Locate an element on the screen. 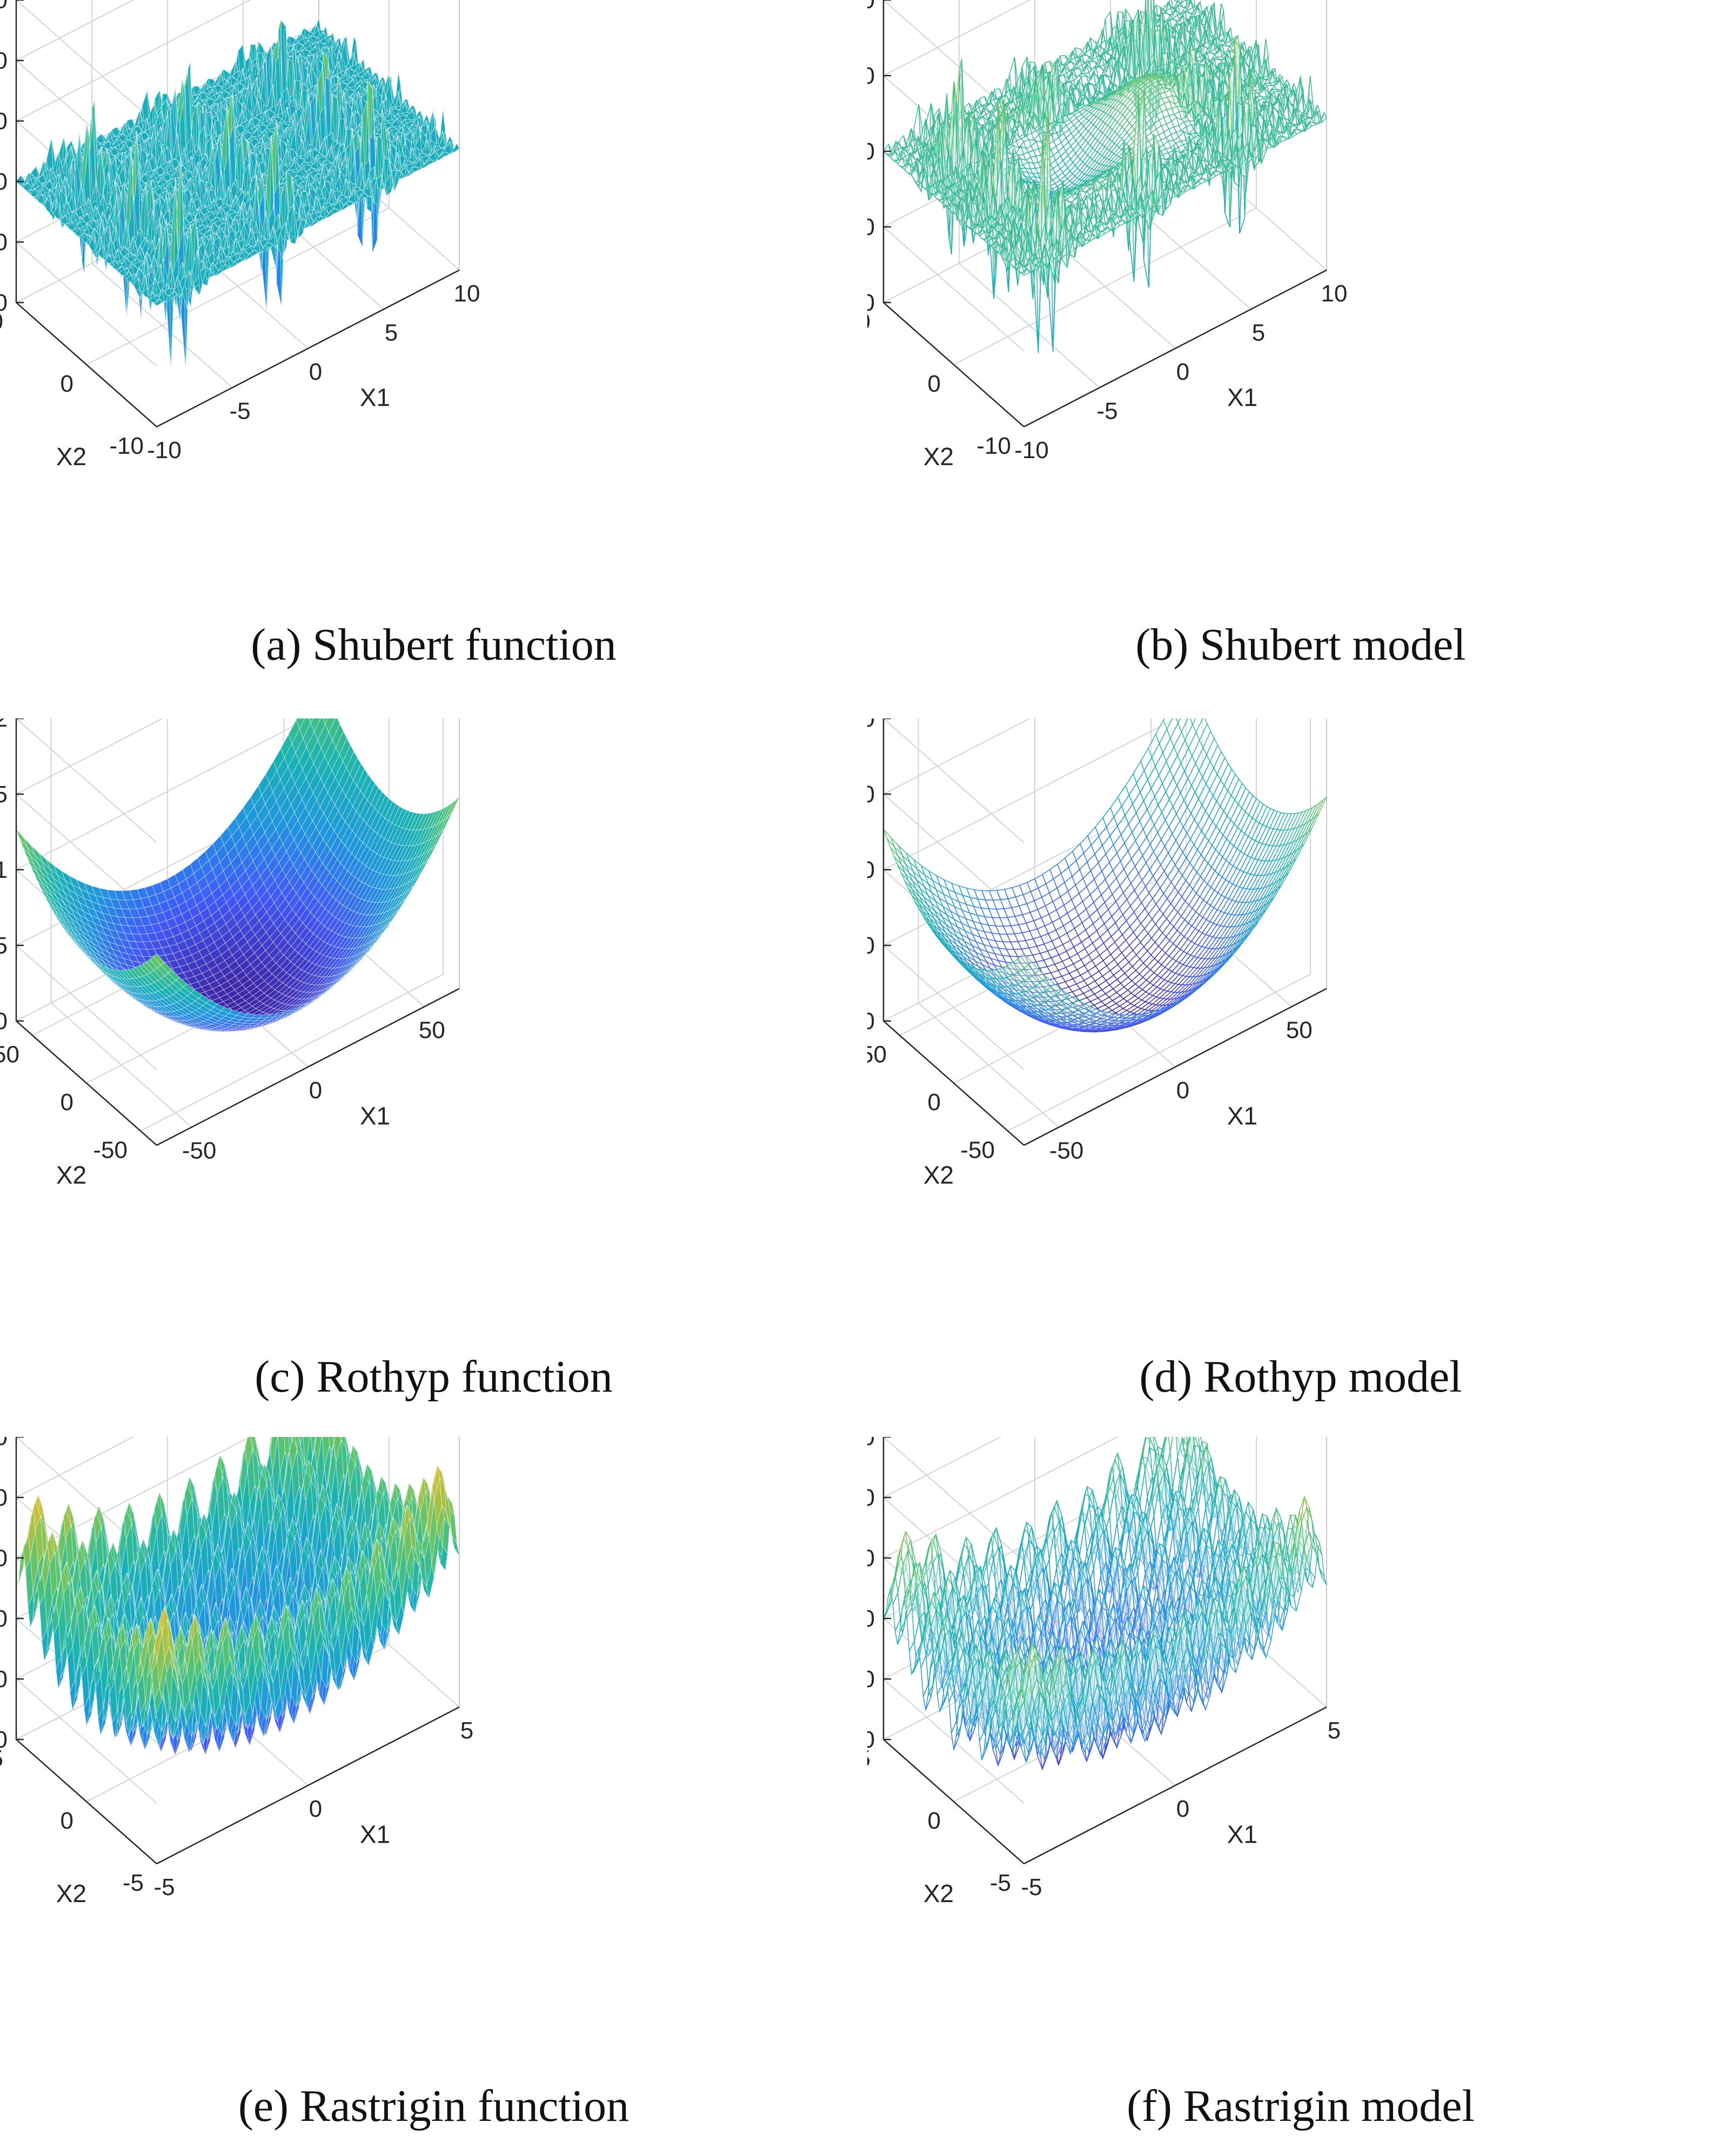 This screenshot has width=1734, height=2156. panel-f-surface is located at coordinates (1105, 1604).